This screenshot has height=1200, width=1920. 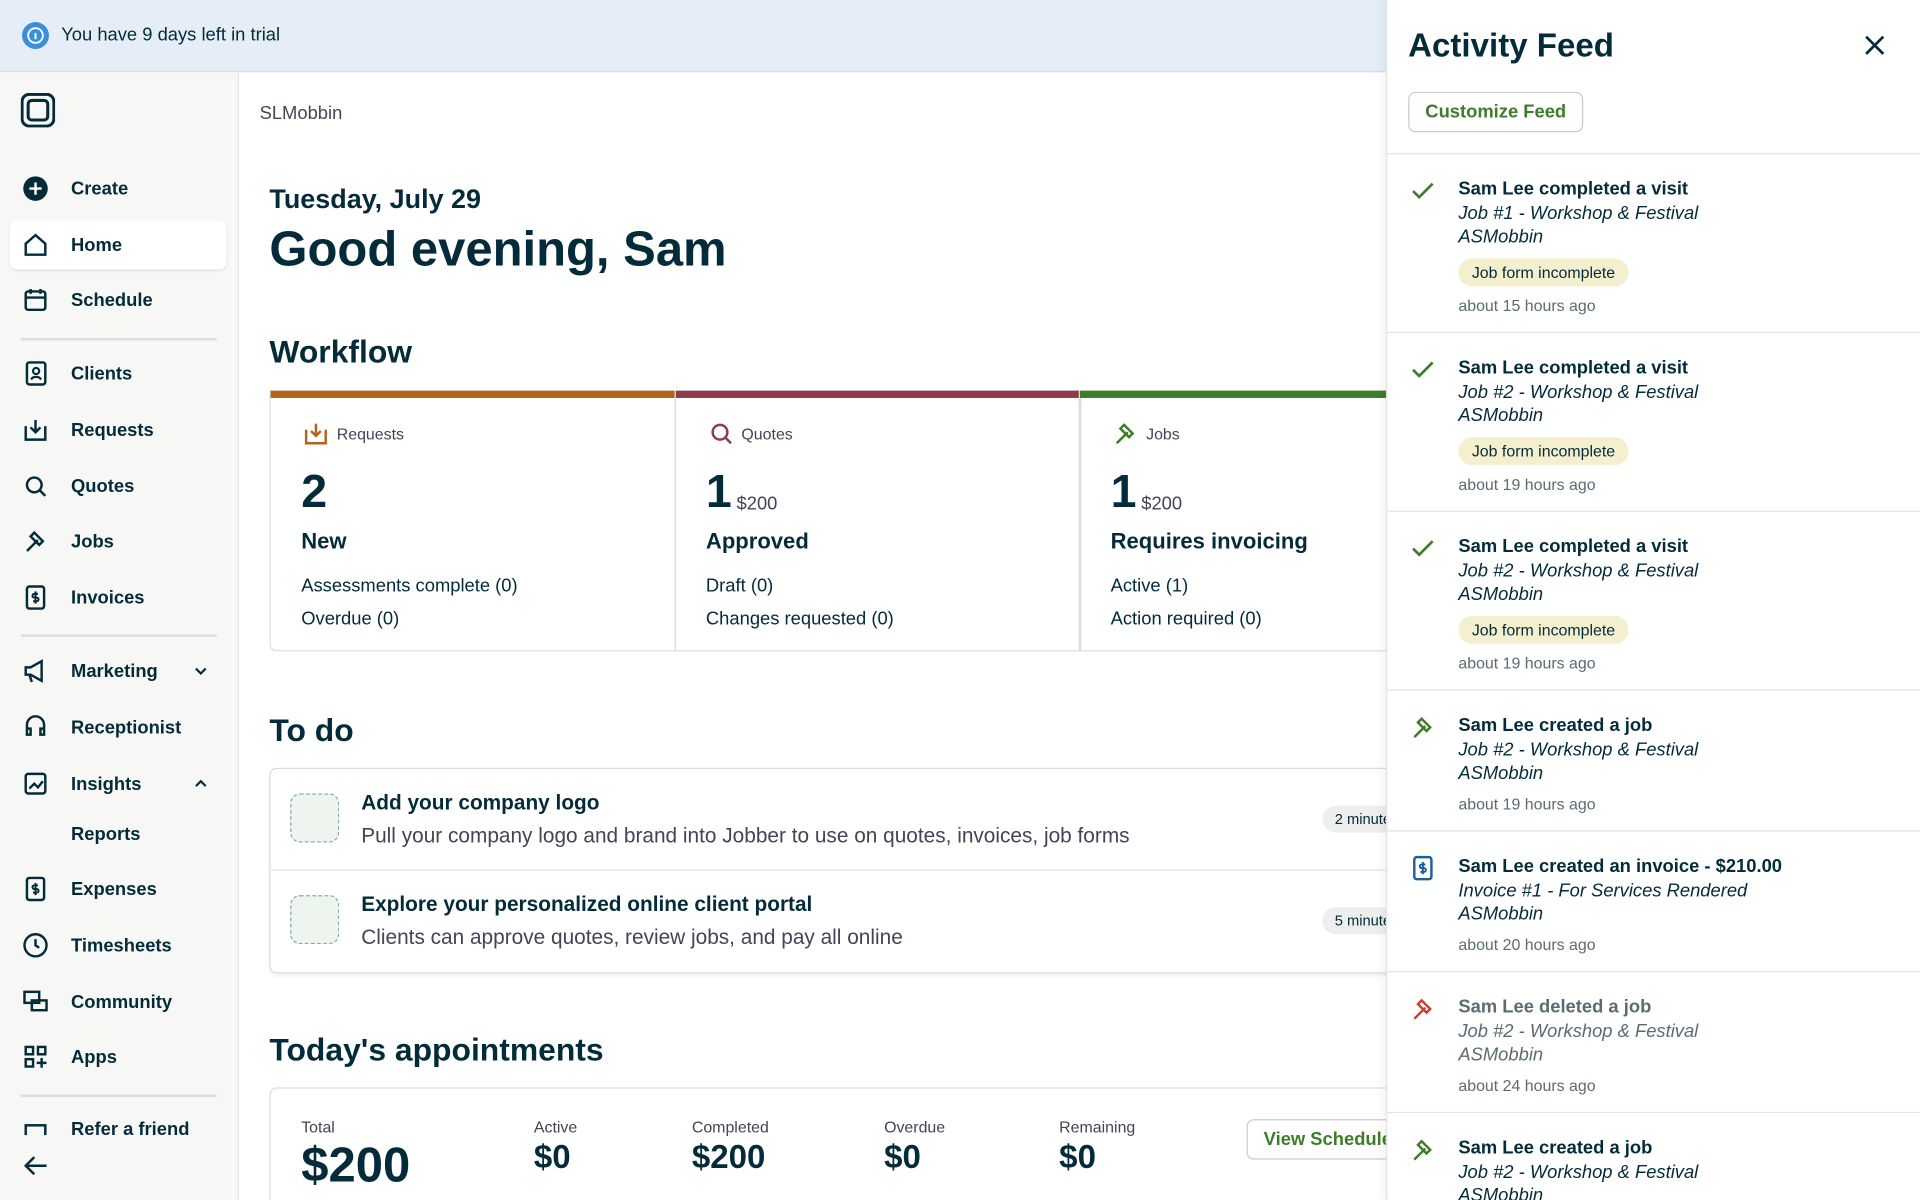 I want to click on nav-label: Create, so click(x=100, y=188).